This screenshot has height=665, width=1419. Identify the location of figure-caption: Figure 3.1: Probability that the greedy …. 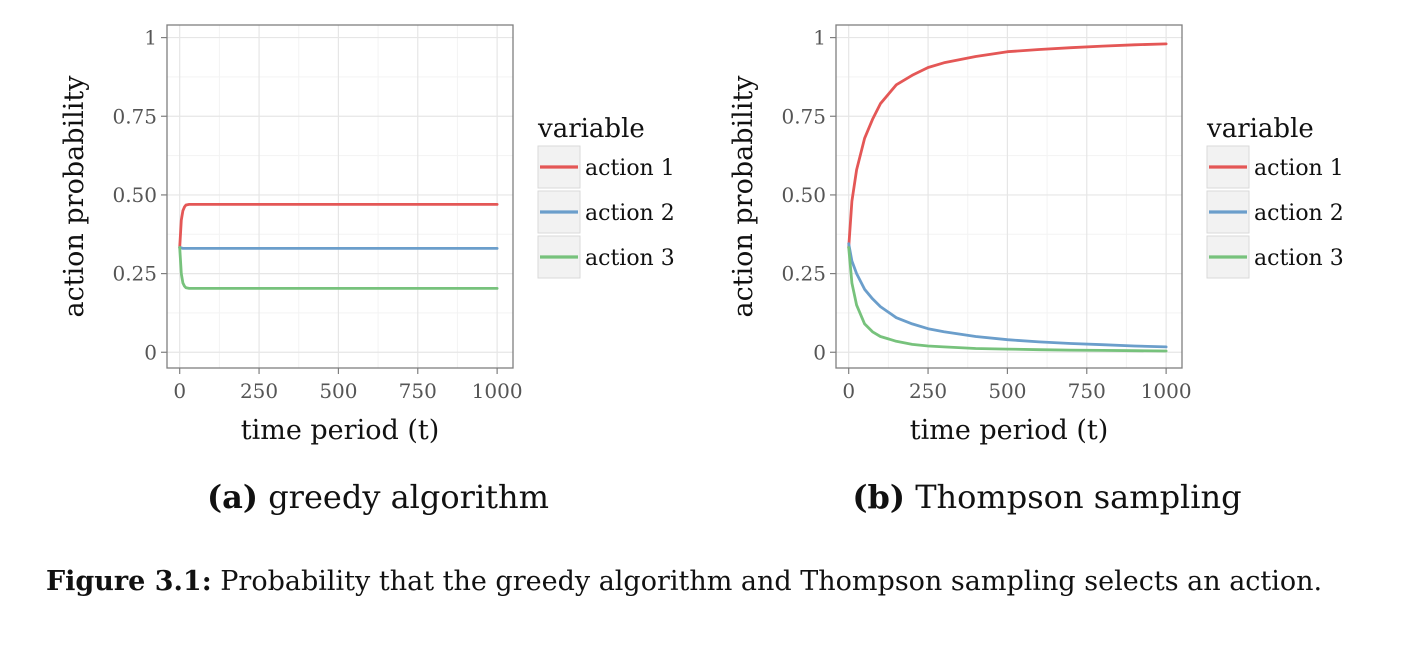
(716, 582).